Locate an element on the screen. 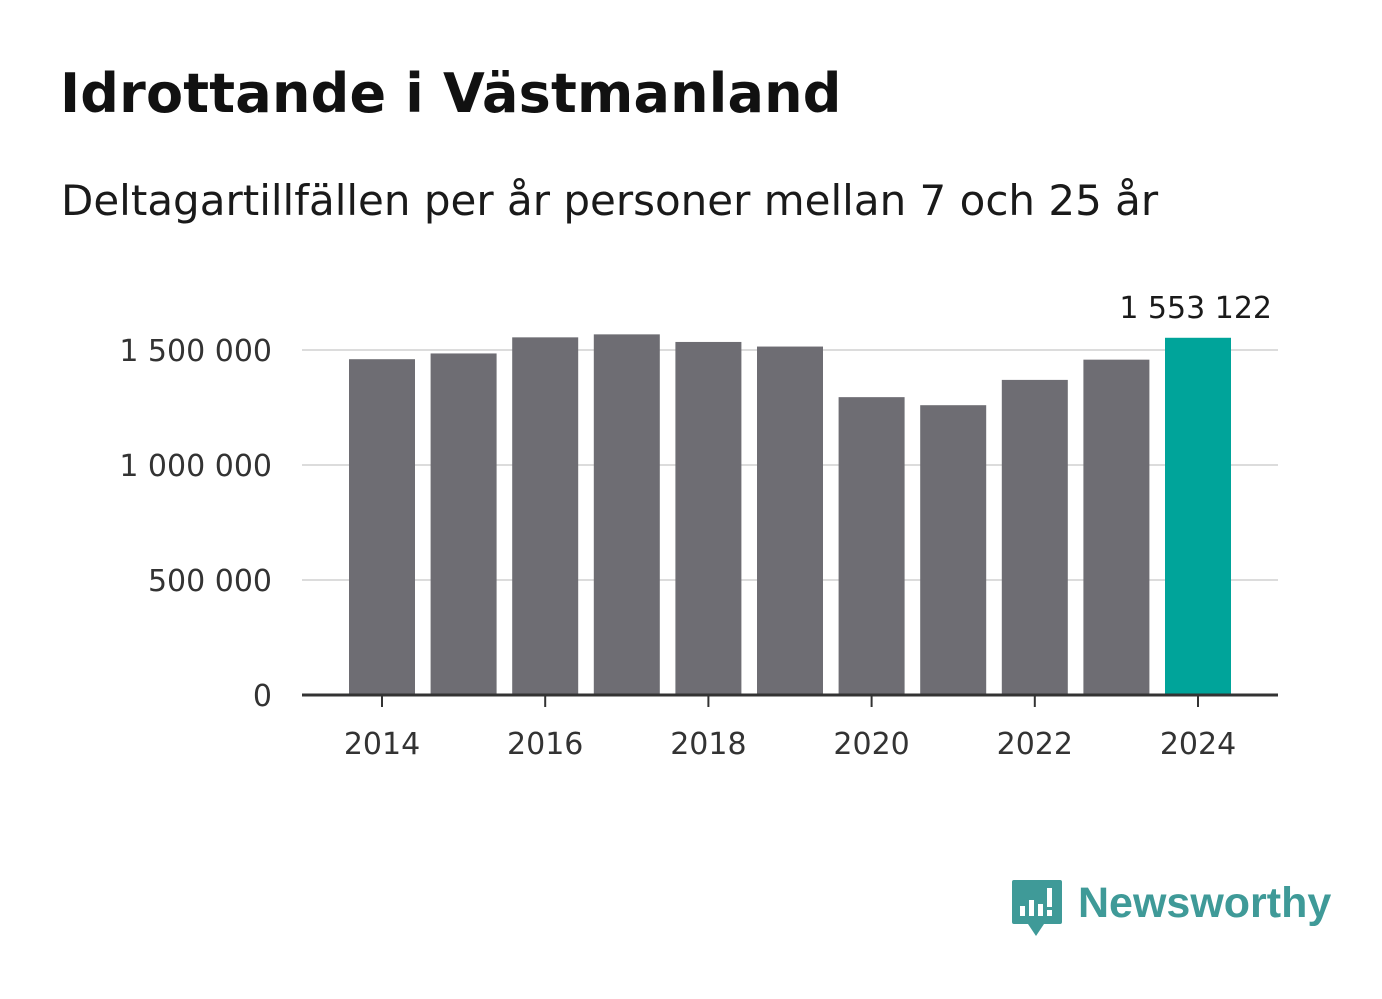 The image size is (1382, 999). x-tick-label: 2016 is located at coordinates (545, 744).